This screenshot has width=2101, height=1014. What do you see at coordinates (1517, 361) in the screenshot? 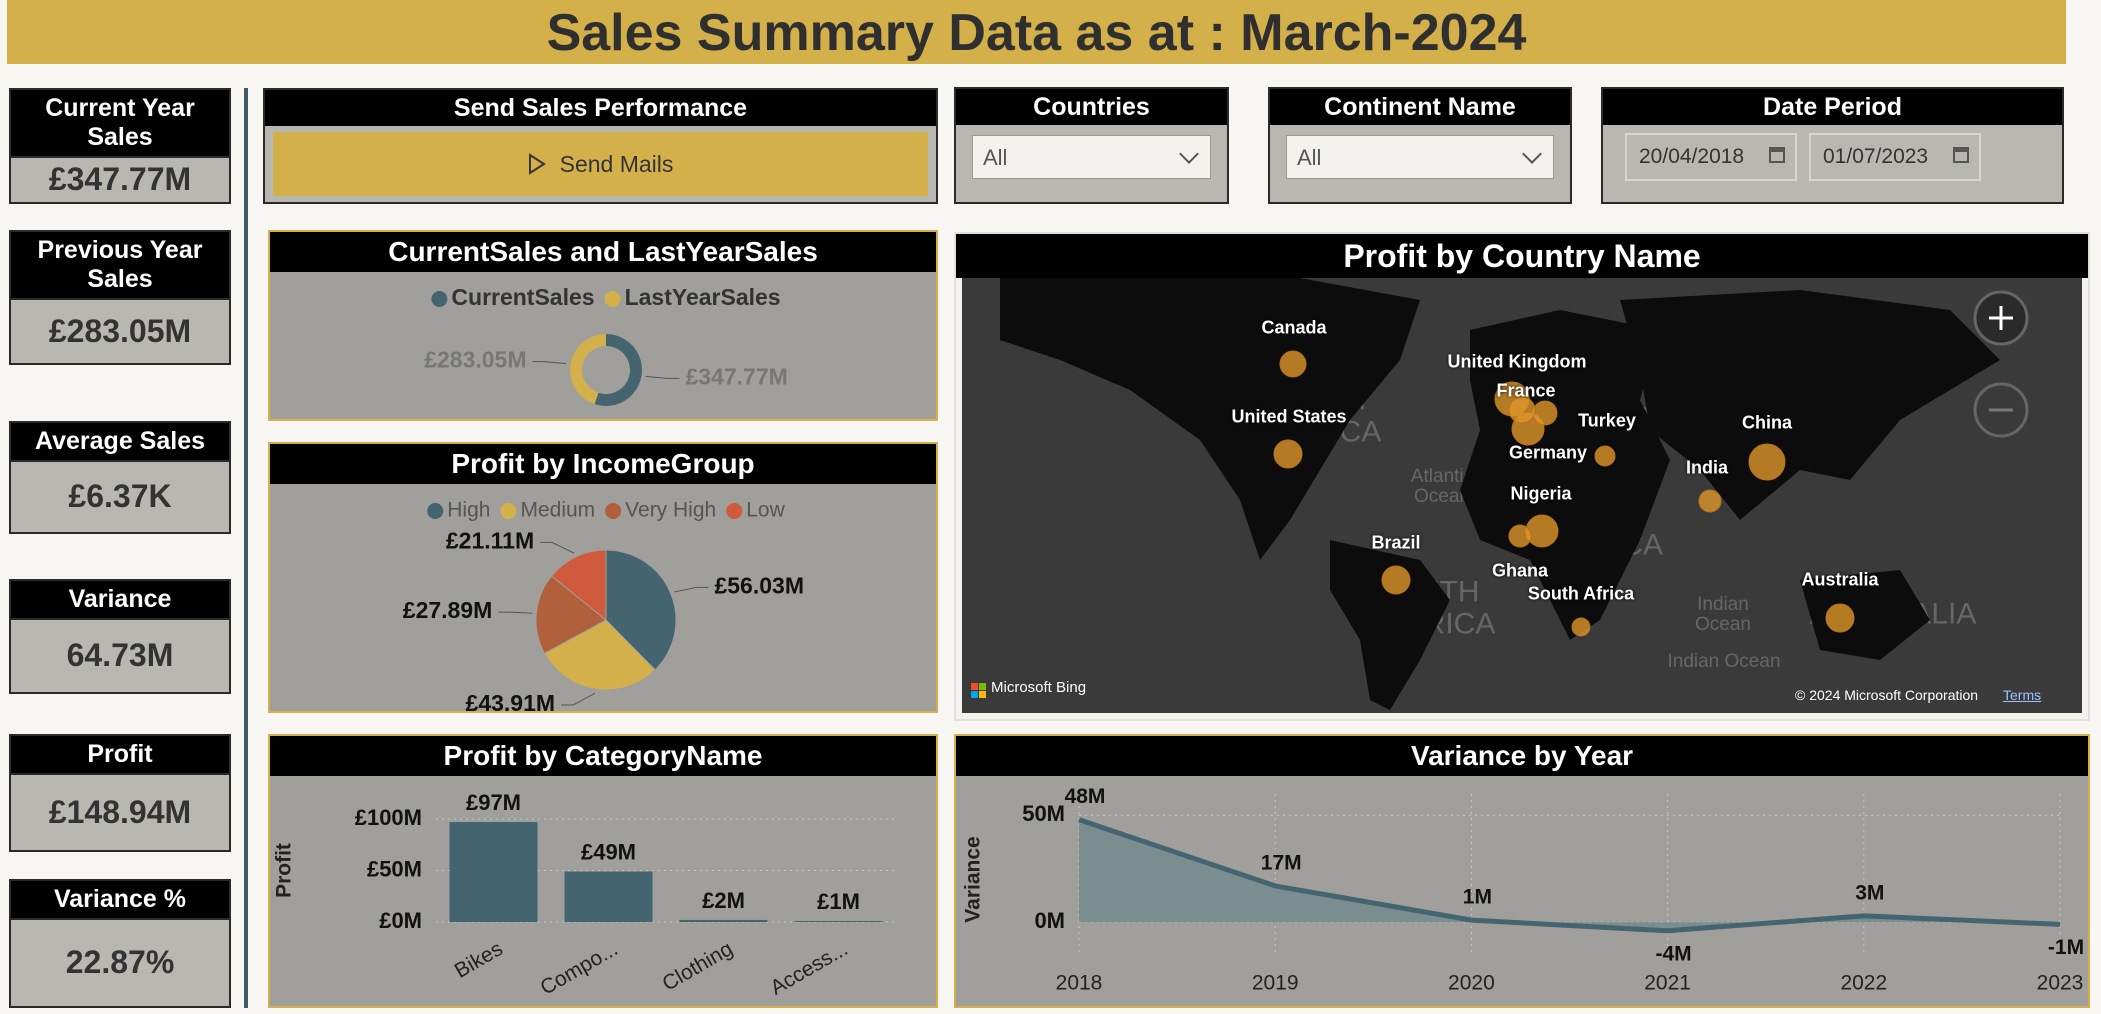
I see `country-label: United Kingdom` at bounding box center [1517, 361].